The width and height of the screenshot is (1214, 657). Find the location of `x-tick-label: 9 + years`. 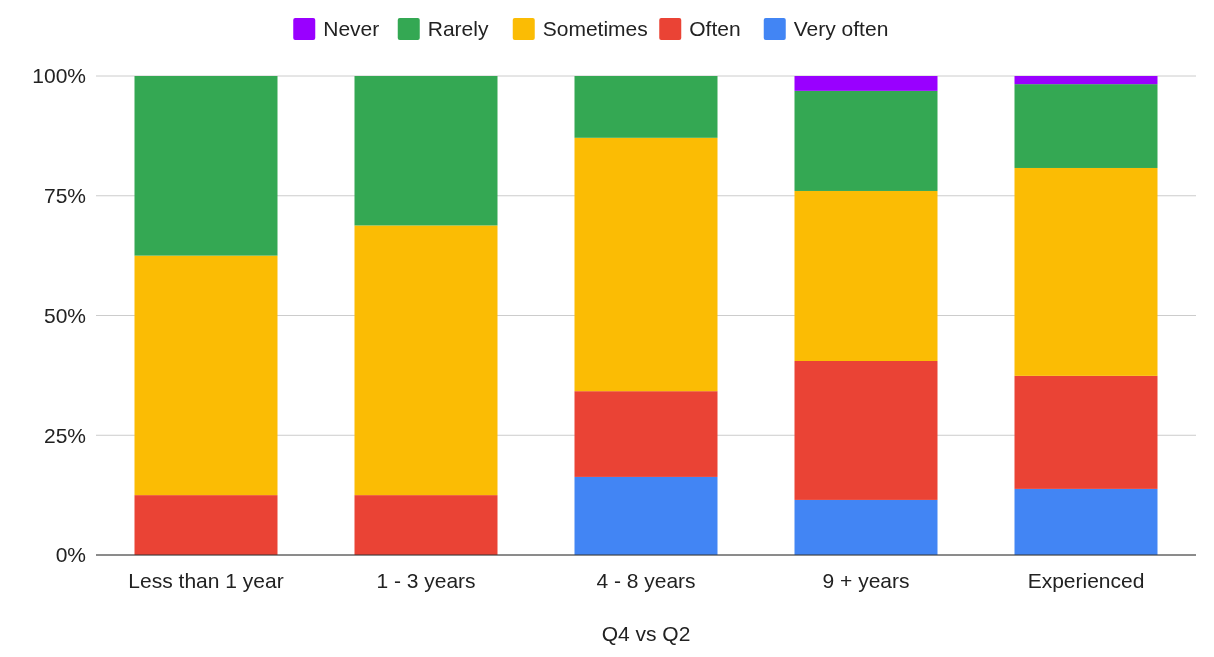

x-tick-label: 9 + years is located at coordinates (866, 580).